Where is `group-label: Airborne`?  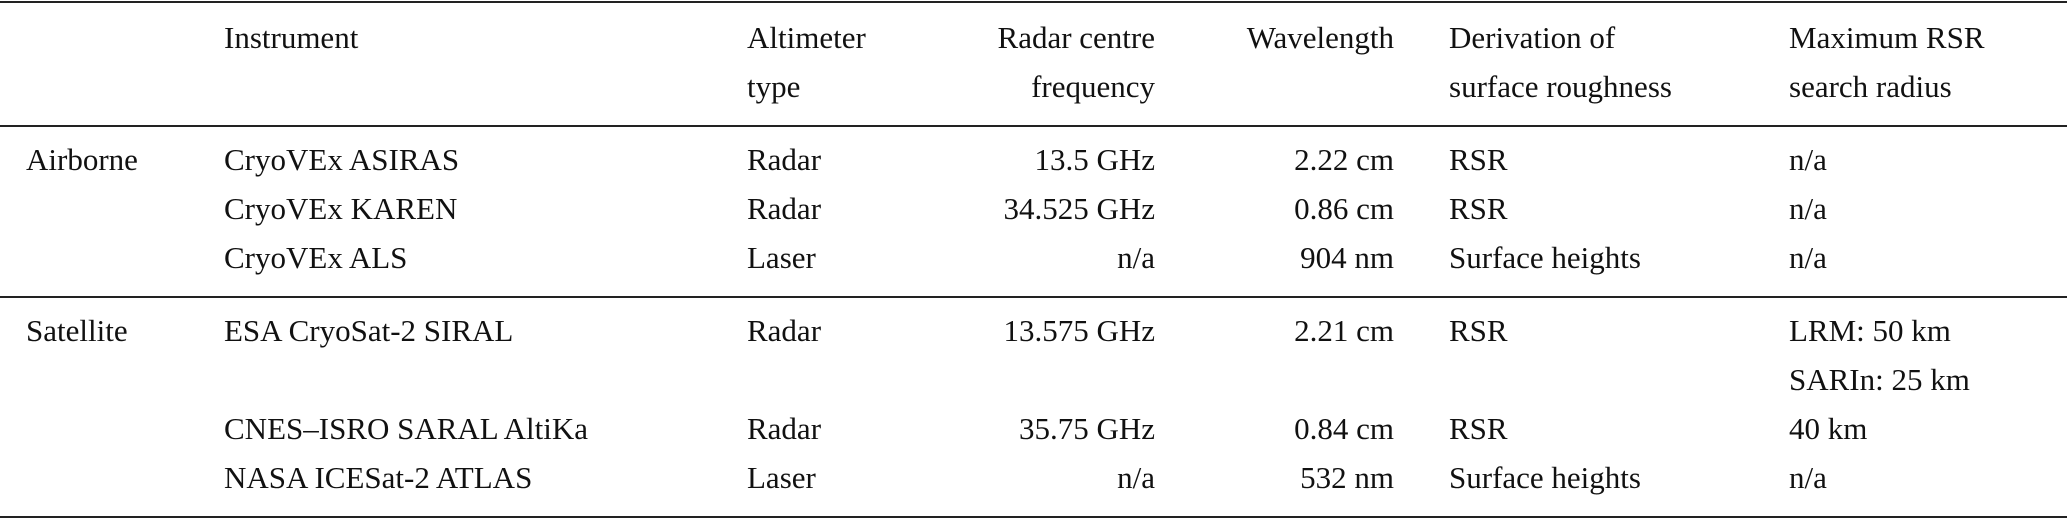 group-label: Airborne is located at coordinates (82, 159).